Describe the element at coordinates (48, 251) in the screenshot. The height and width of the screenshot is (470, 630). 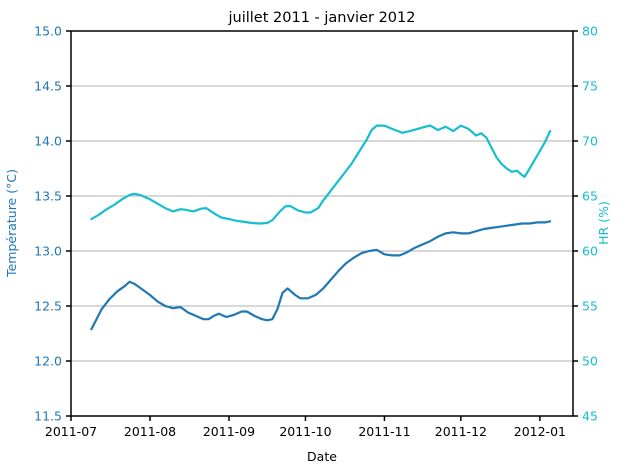
I see `left-tick-label: 13.0` at that location.